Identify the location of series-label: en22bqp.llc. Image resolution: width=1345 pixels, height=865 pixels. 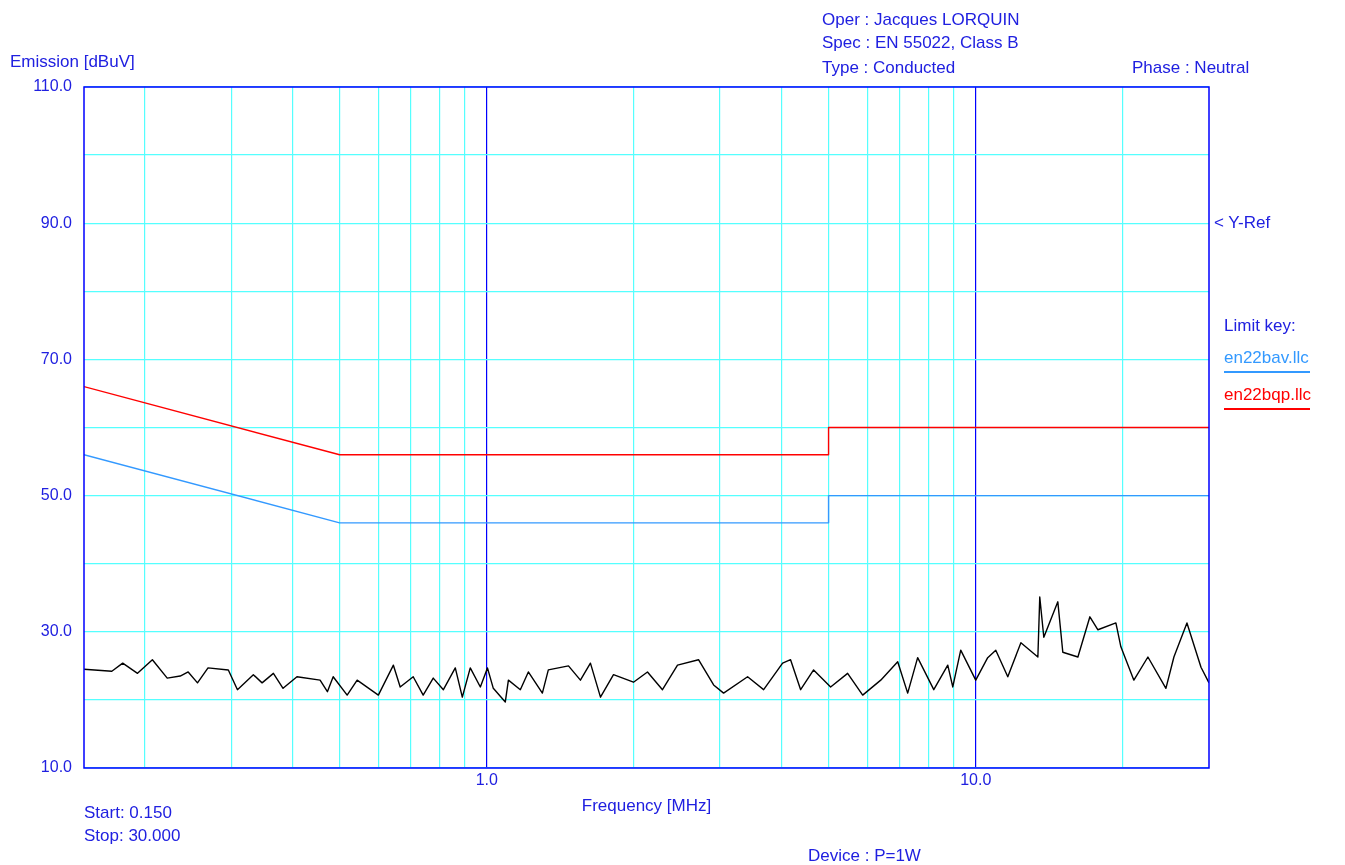
(1267, 397).